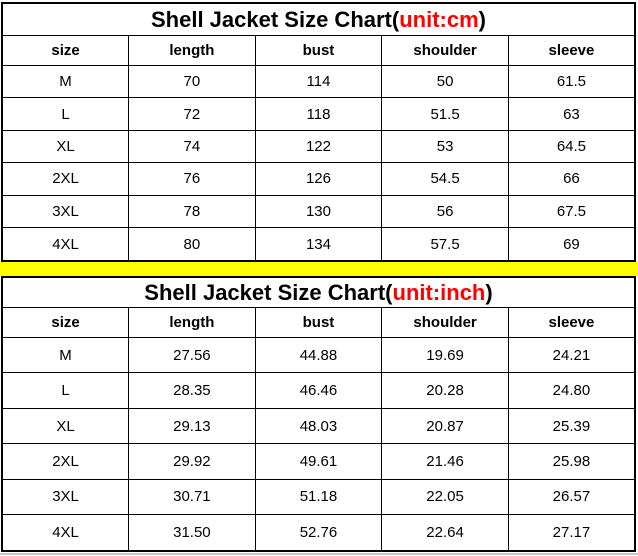 The height and width of the screenshot is (556, 638). I want to click on measurement-cell: 27.17, so click(571, 533).